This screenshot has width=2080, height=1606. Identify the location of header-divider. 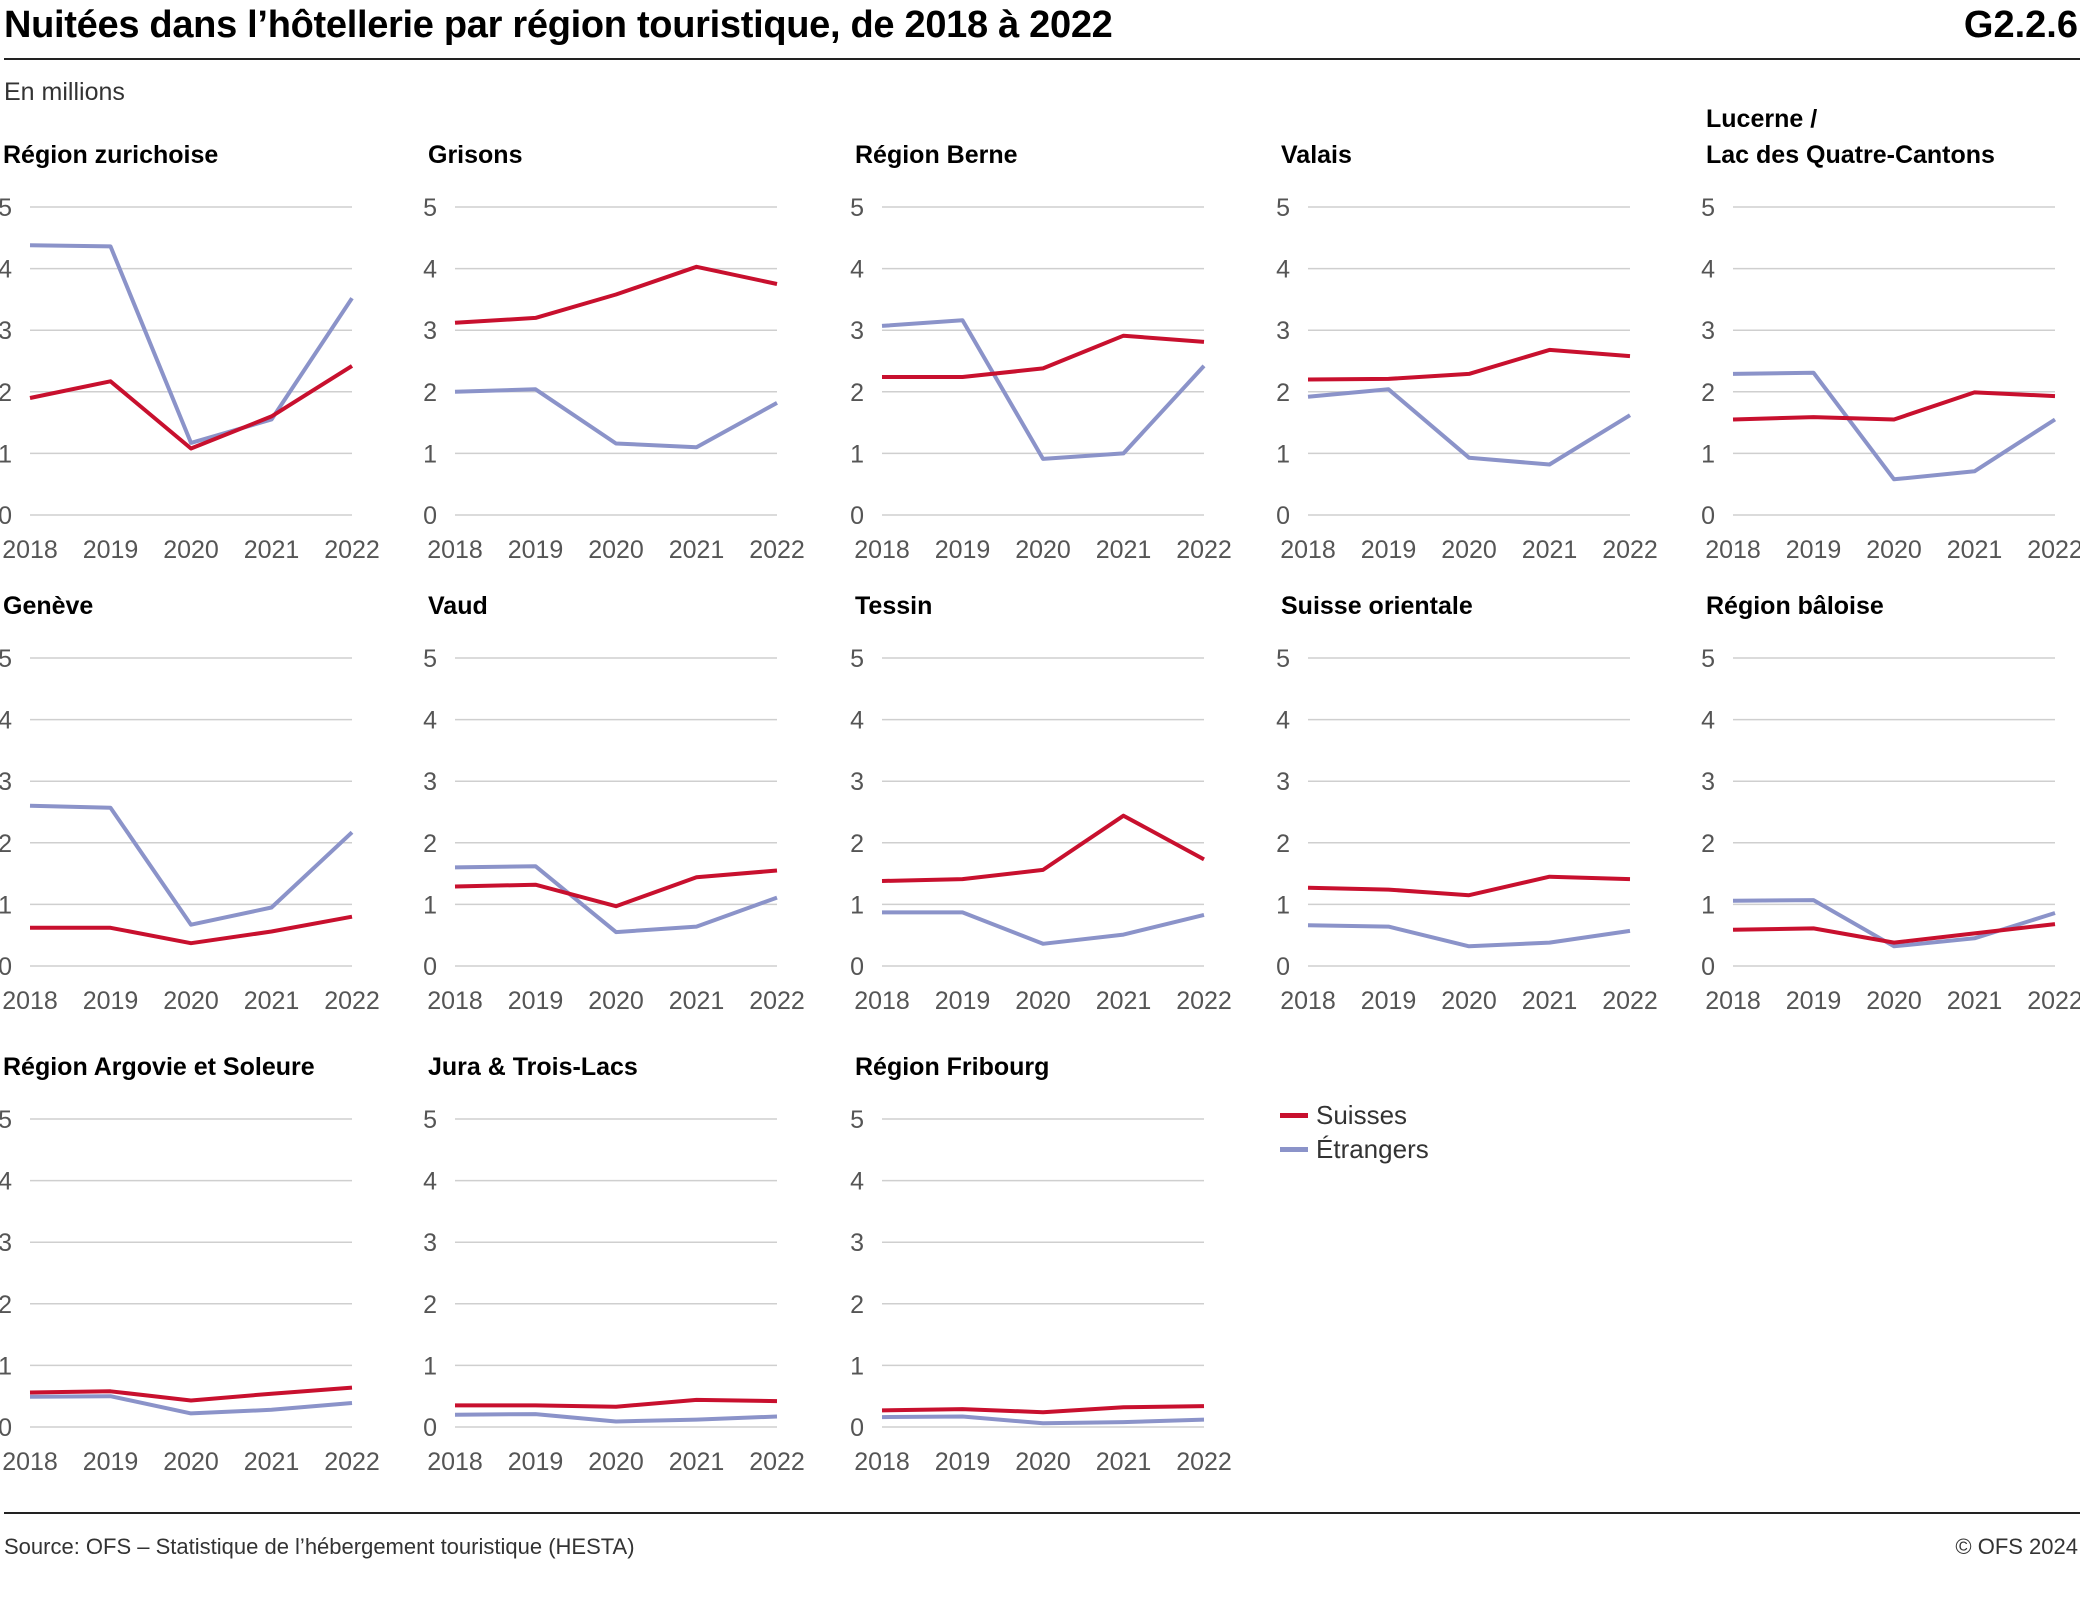
(1042, 59).